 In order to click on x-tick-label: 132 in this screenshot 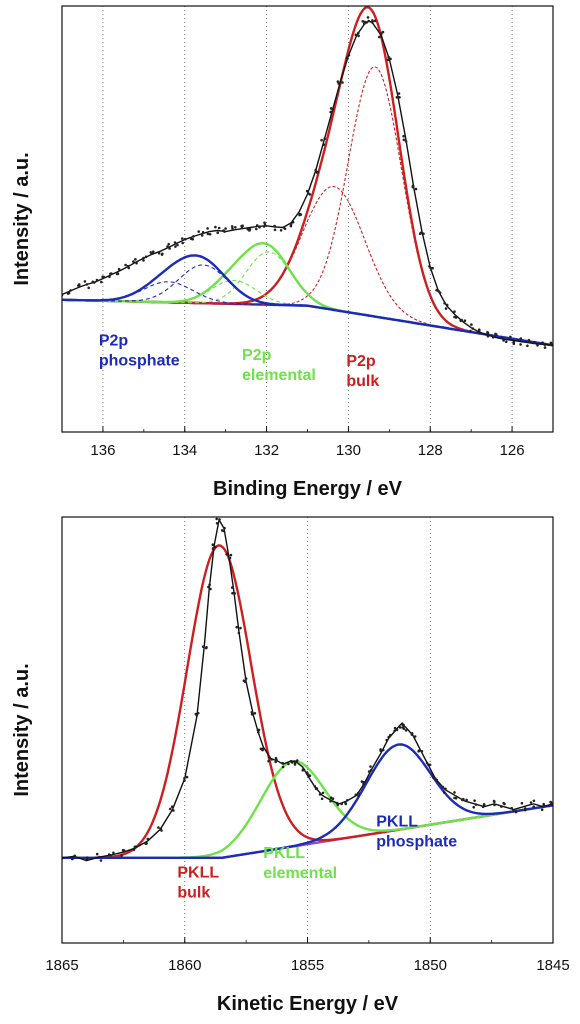, I will do `click(266, 450)`.